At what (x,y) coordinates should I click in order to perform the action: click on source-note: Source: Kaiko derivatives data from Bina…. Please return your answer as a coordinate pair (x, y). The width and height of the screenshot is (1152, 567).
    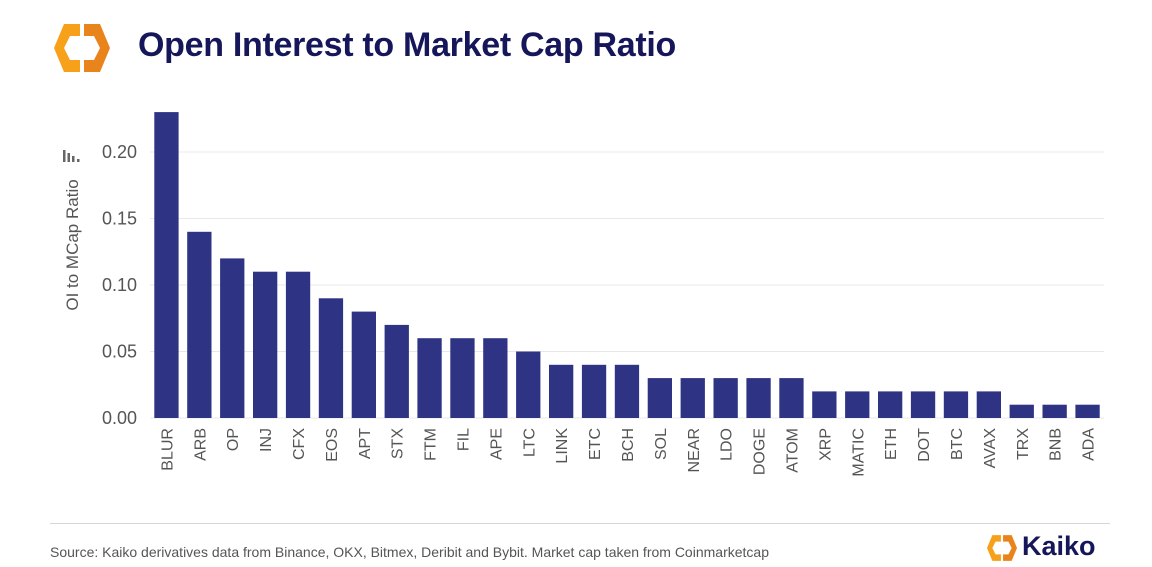
    Looking at the image, I should click on (409, 552).